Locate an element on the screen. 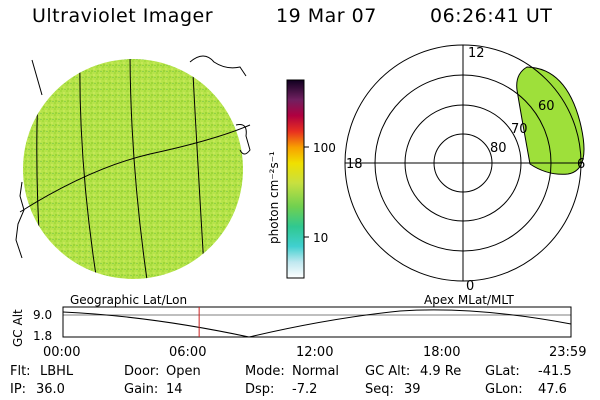 Image resolution: width=600 pixels, height=400 pixels. latitude-line is located at coordinates (135, 168).